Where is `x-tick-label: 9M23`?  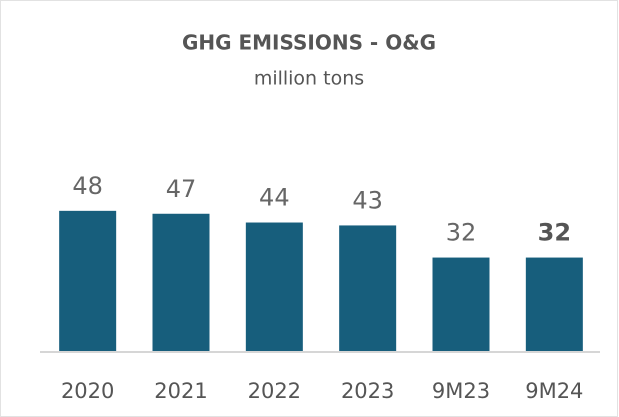 x-tick-label: 9M23 is located at coordinates (461, 391).